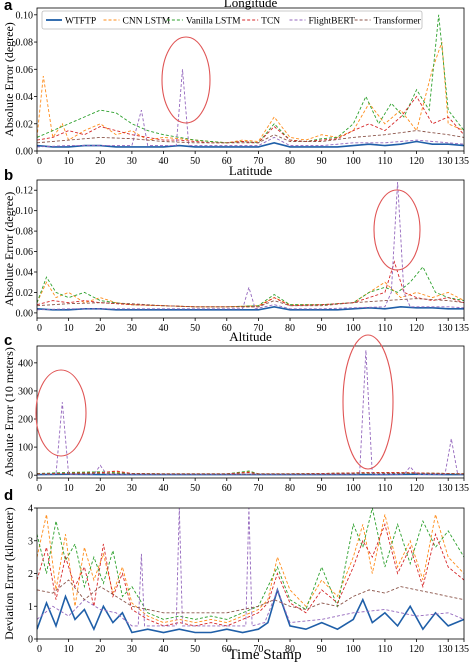 This screenshot has height=663, width=474. I want to click on y-tick-label: 0, so click(30, 476).